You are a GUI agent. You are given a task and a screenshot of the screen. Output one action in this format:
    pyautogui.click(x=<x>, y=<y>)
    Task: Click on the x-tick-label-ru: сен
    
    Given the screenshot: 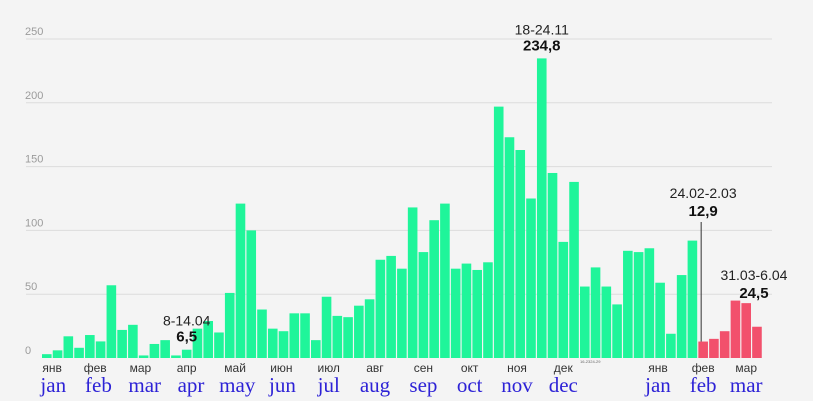 What is the action you would take?
    pyautogui.click(x=423, y=368)
    